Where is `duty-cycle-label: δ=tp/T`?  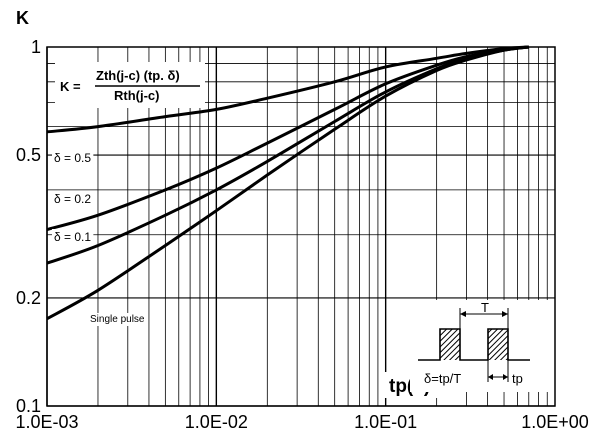
duty-cycle-label: δ=tp/T is located at coordinates (442, 378).